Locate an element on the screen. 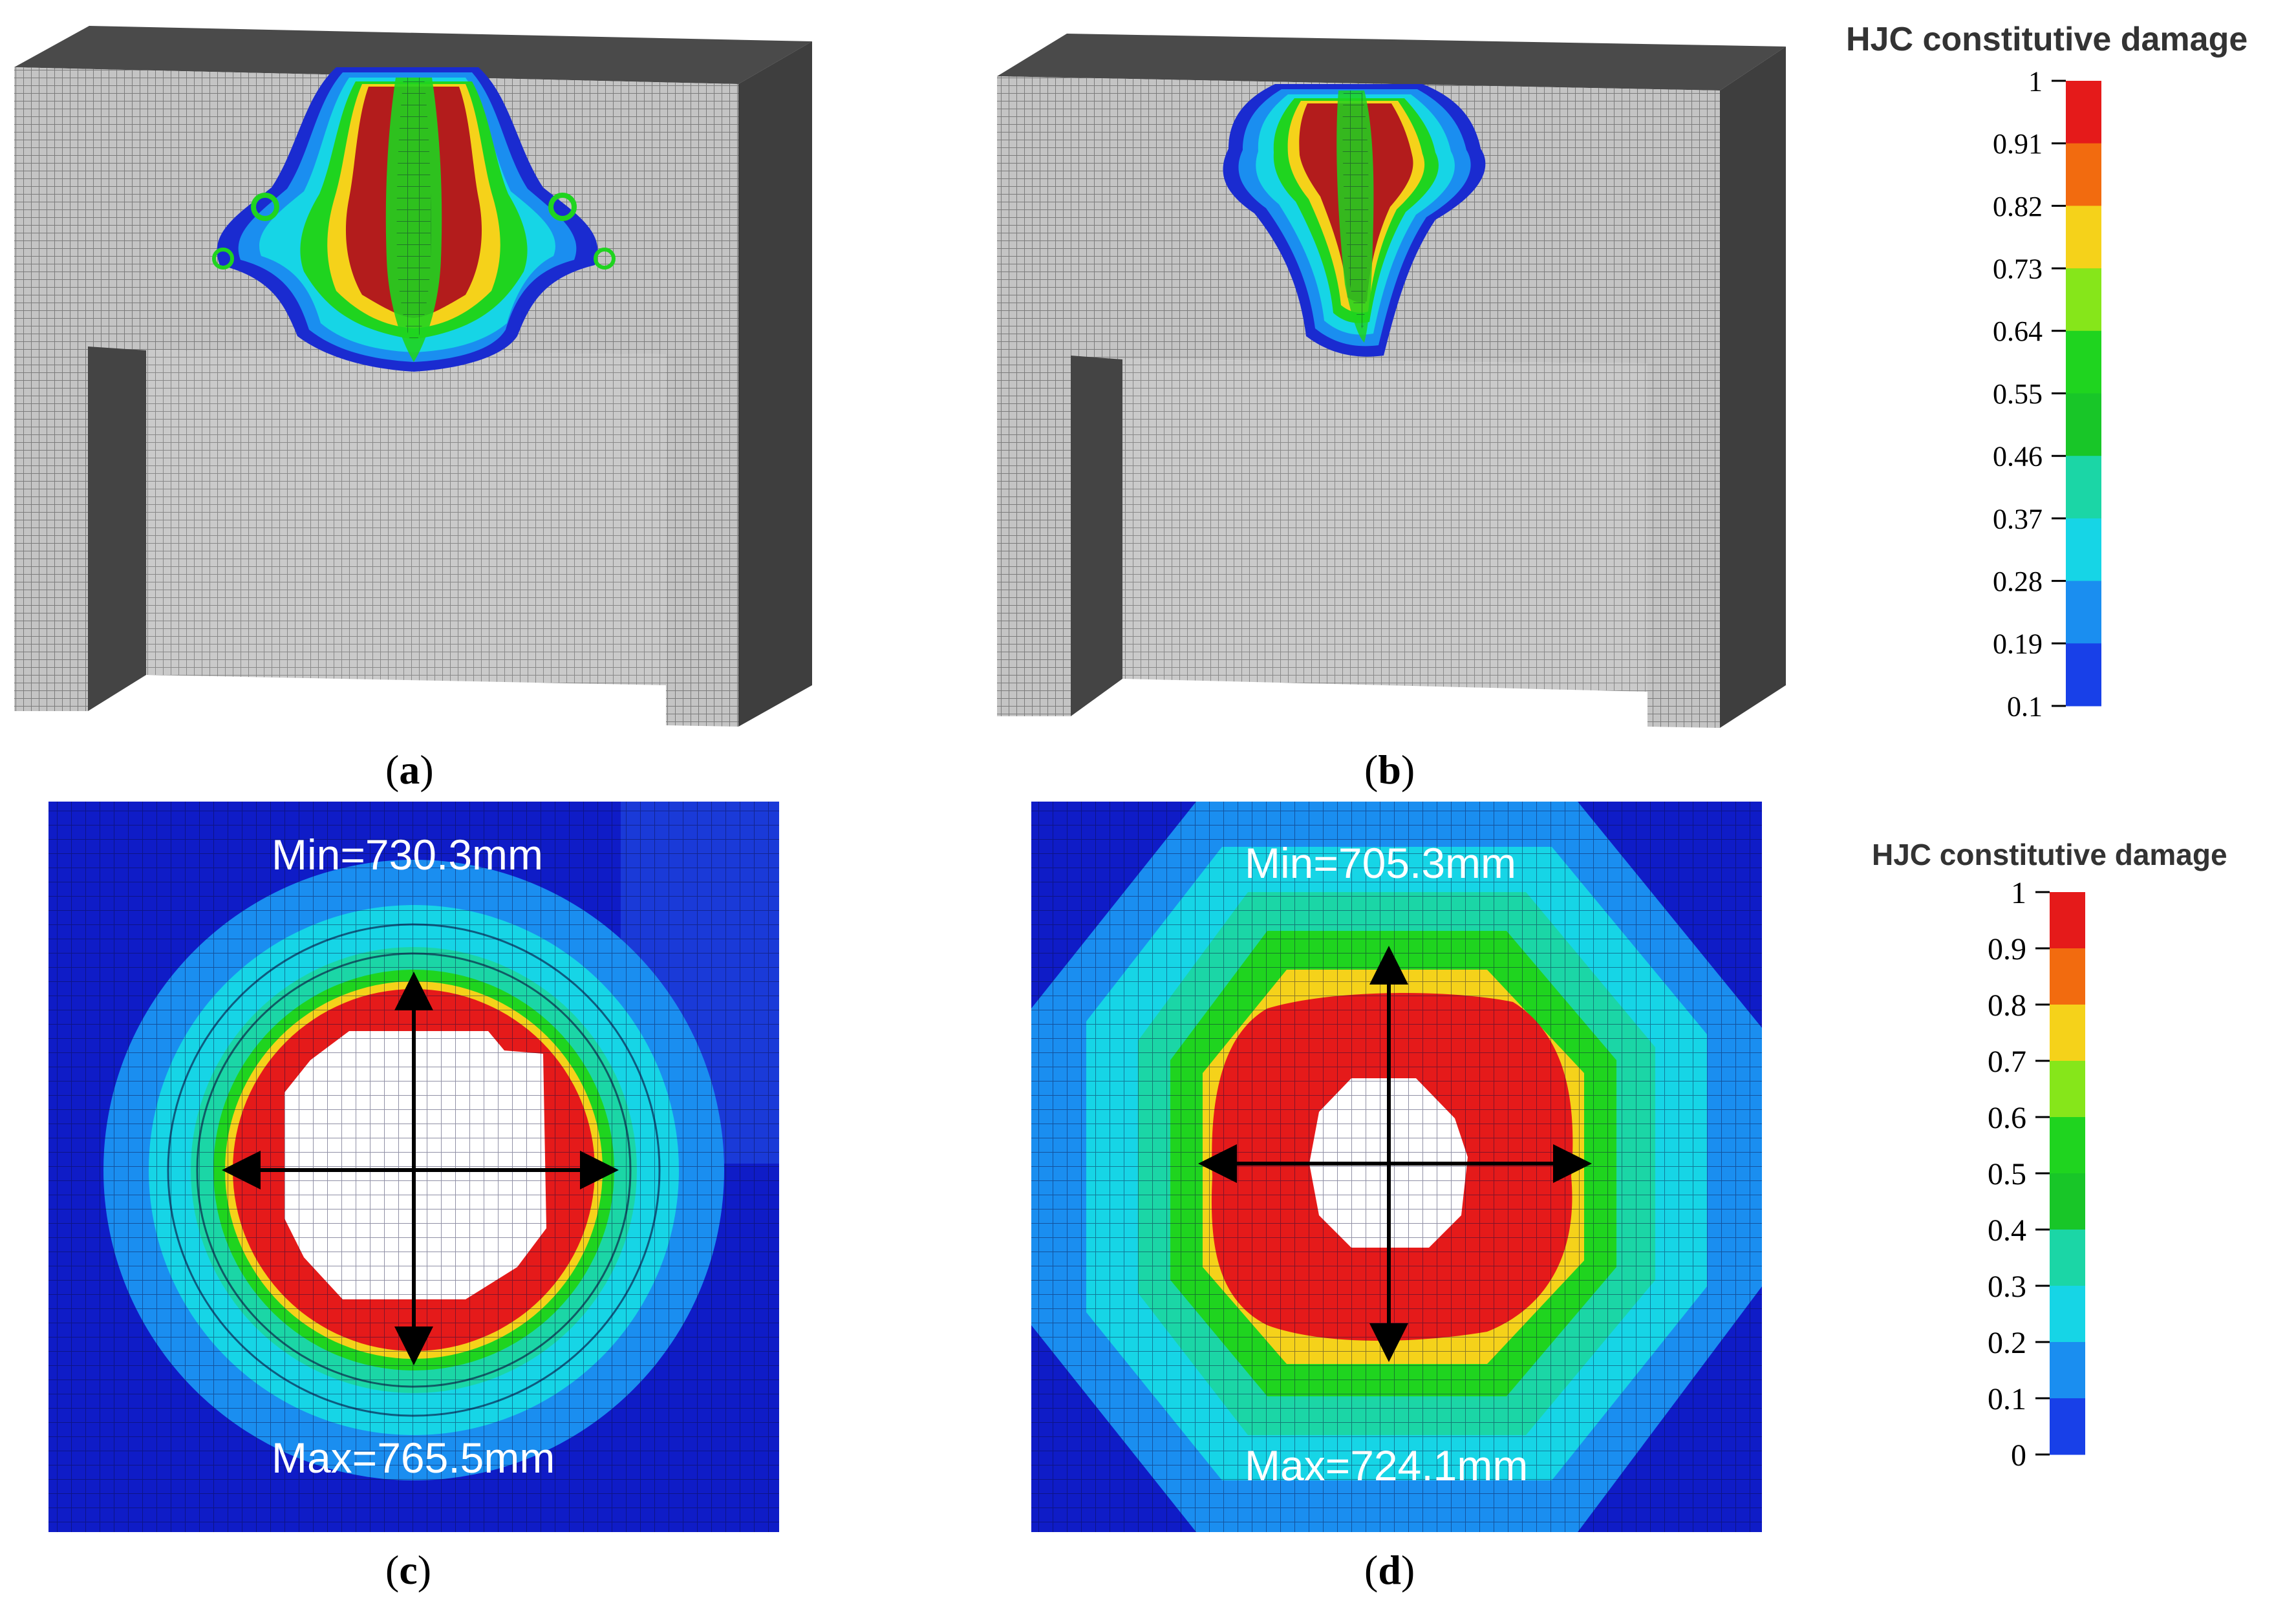 This screenshot has width=2296, height=1609. legend_top-tick-label: 0.64 is located at coordinates (2018, 331).